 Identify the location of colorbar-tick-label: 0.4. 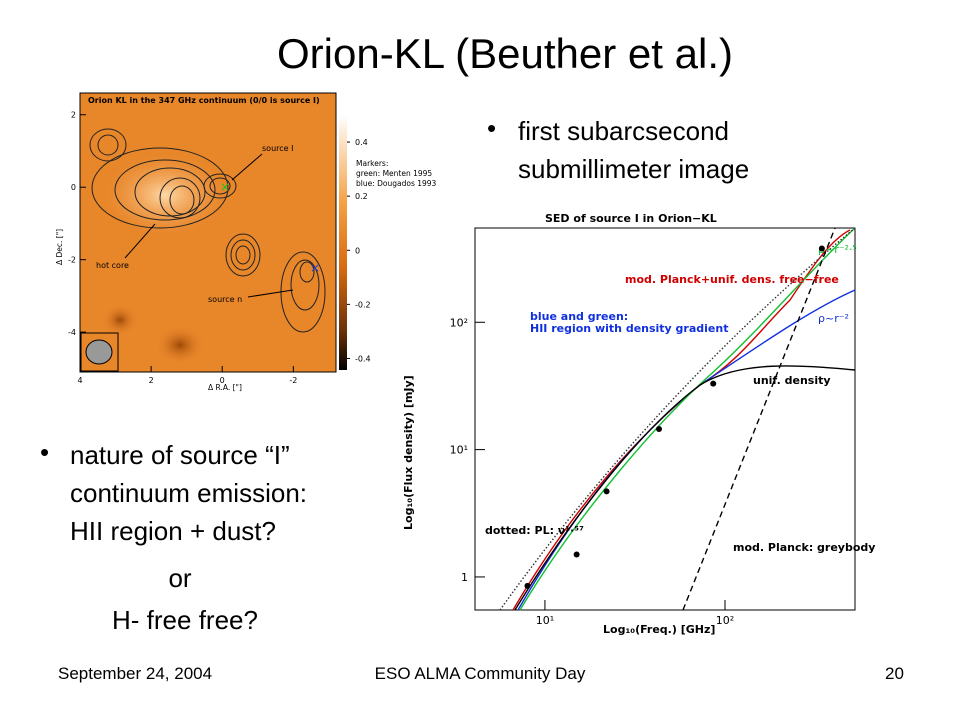
(361, 142).